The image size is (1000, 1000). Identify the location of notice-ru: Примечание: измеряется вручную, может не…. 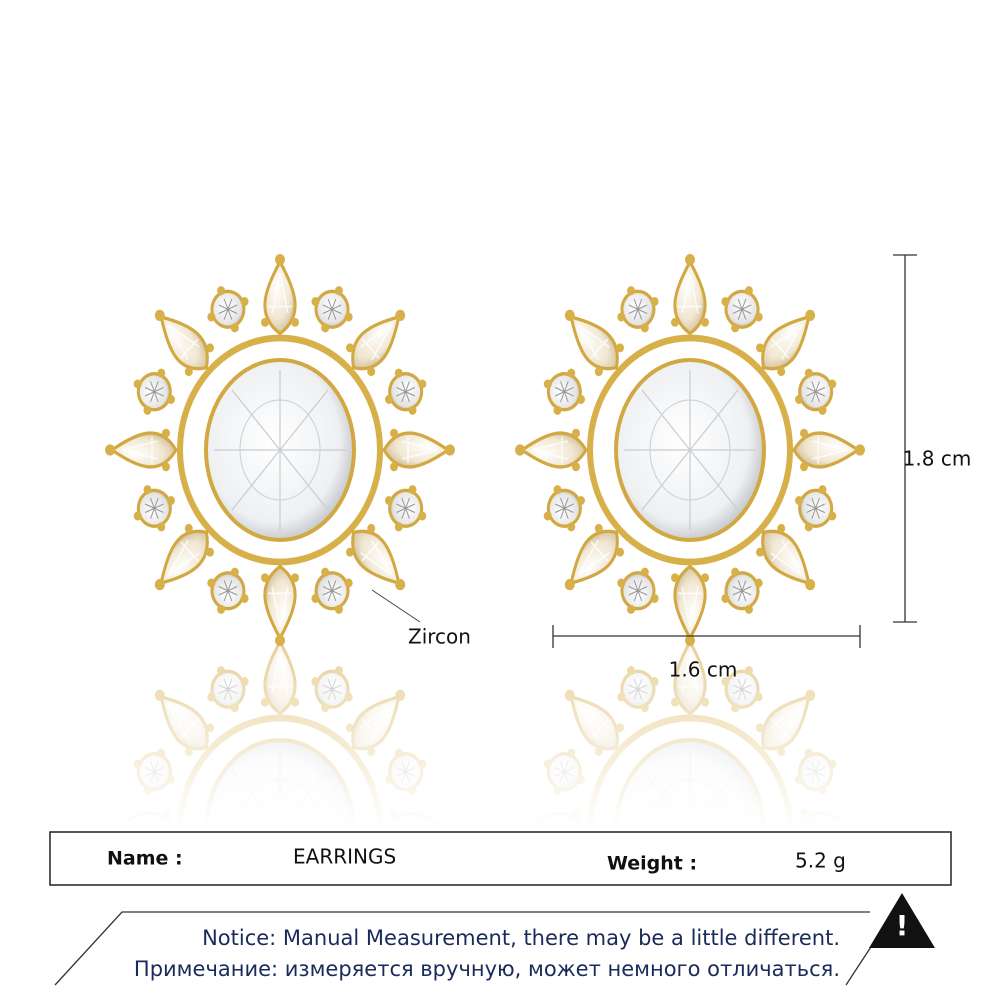
(487, 969).